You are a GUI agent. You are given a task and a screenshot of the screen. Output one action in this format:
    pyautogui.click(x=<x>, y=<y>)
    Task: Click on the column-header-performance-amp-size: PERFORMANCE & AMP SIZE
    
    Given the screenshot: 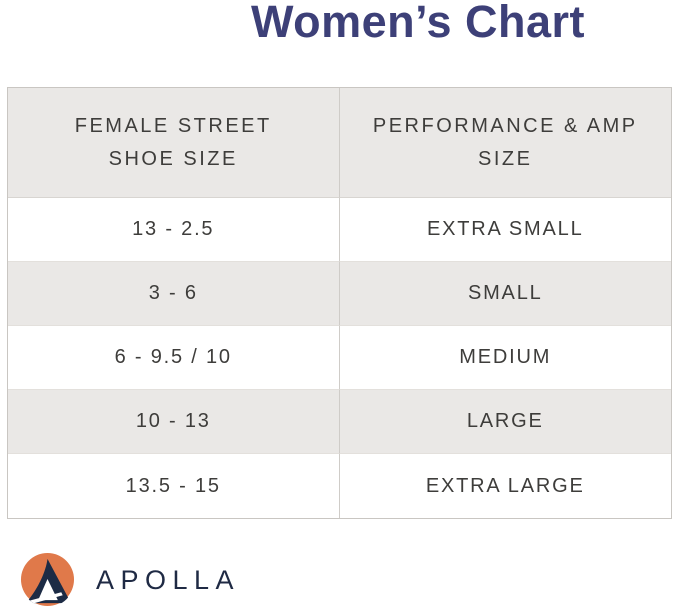 What is the action you would take?
    pyautogui.click(x=505, y=143)
    